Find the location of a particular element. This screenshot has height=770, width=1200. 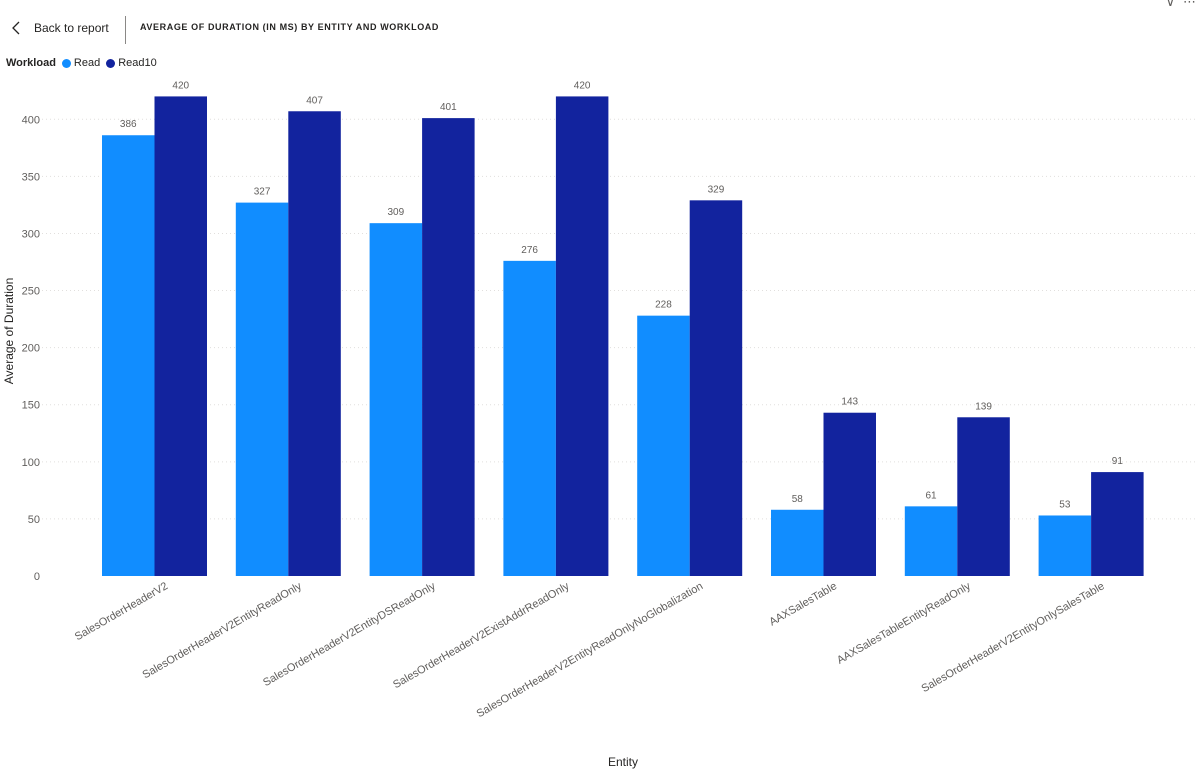

y-axis-ticks: 0 50 100 150 200 250 300 350 400 is located at coordinates (31, 348).